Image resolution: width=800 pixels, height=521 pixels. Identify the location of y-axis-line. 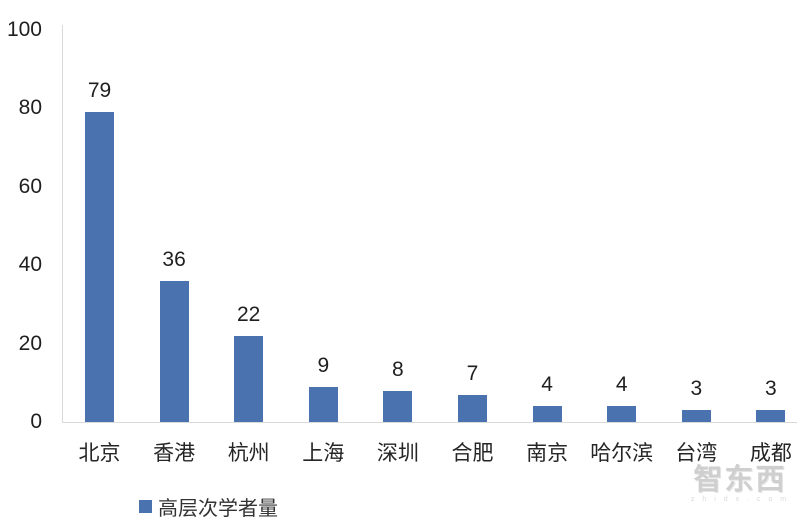
(62, 223).